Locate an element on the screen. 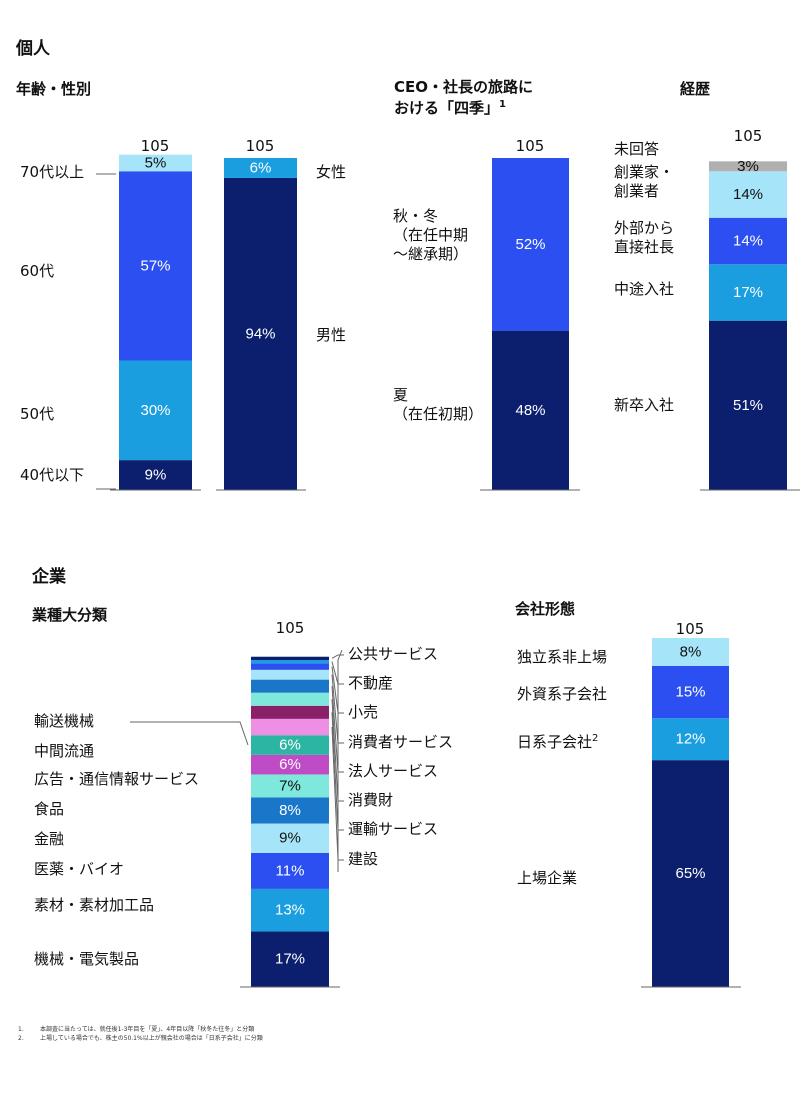 This screenshot has width=810, height=1110. section-title-company: 企業 is located at coordinates (49, 577).